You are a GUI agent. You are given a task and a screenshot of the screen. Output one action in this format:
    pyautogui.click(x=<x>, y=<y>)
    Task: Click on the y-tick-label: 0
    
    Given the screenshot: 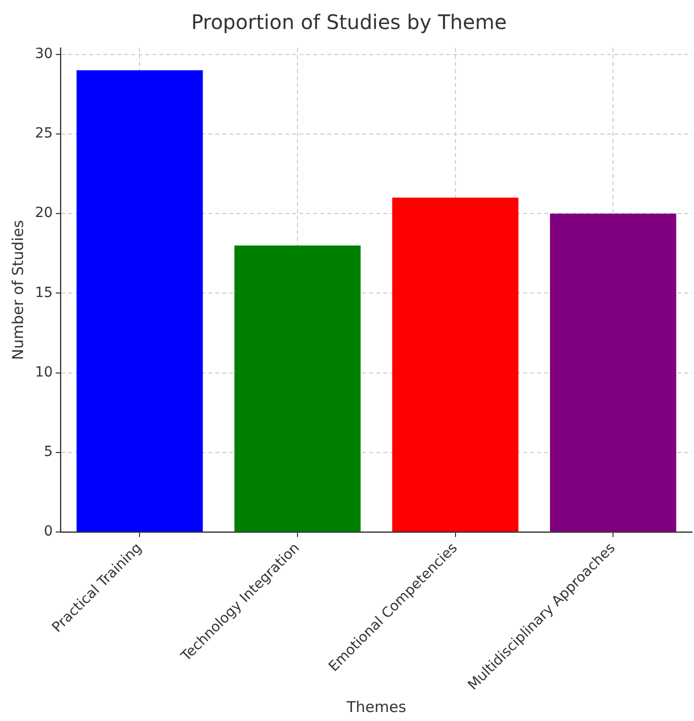 What is the action you would take?
    pyautogui.click(x=48, y=532)
    